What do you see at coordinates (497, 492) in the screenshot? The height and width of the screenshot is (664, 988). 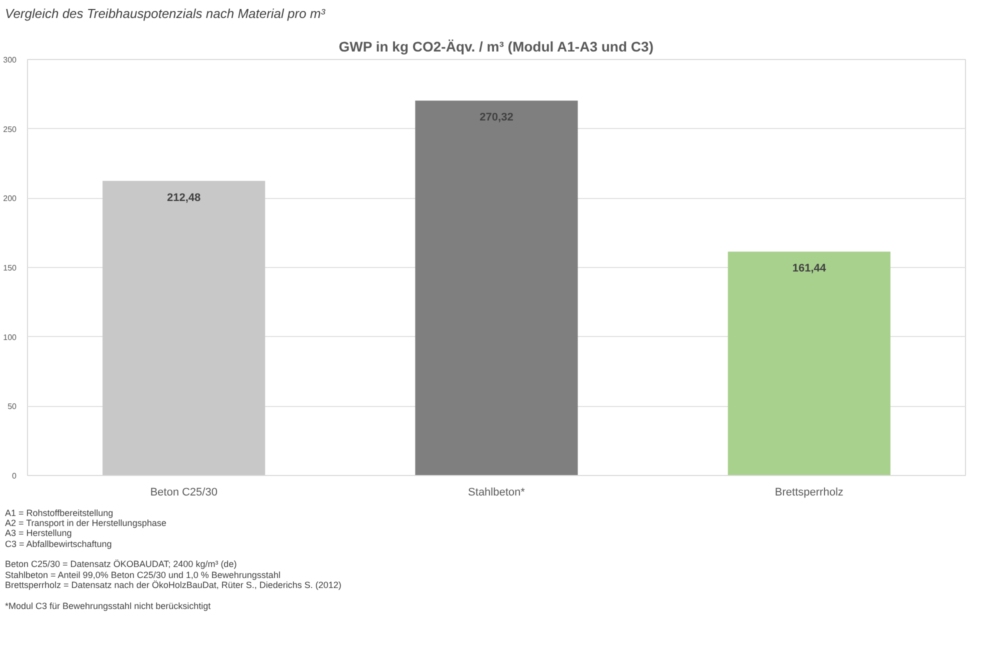 I see `x-tick-label: Stahlbeton*` at bounding box center [497, 492].